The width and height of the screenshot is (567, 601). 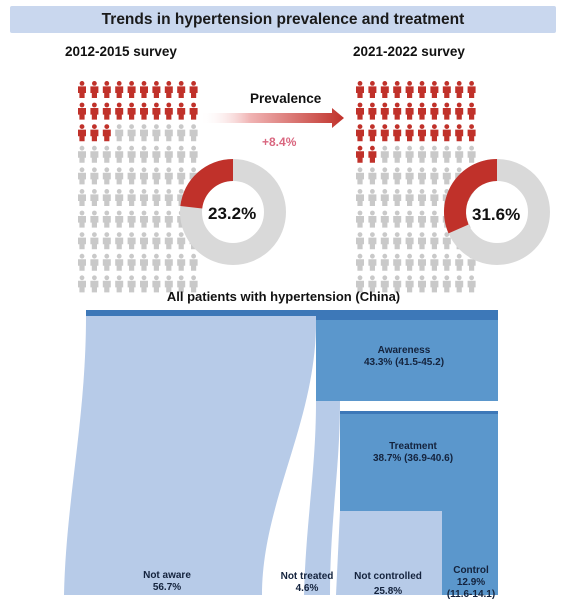 I want to click on people-grid-2021, so click(x=416, y=187).